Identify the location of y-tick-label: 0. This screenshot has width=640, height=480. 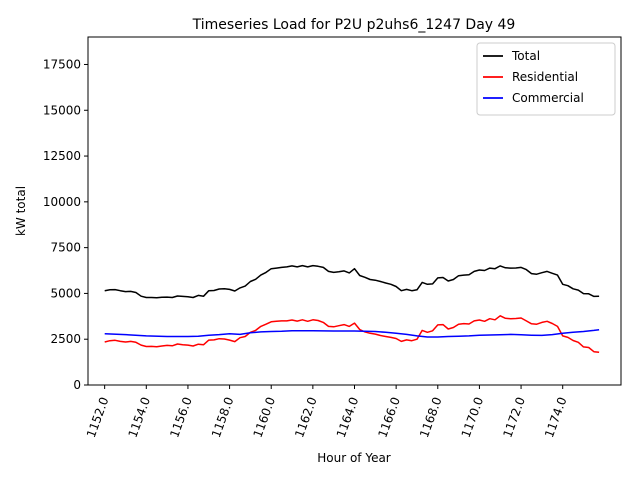
(77, 385).